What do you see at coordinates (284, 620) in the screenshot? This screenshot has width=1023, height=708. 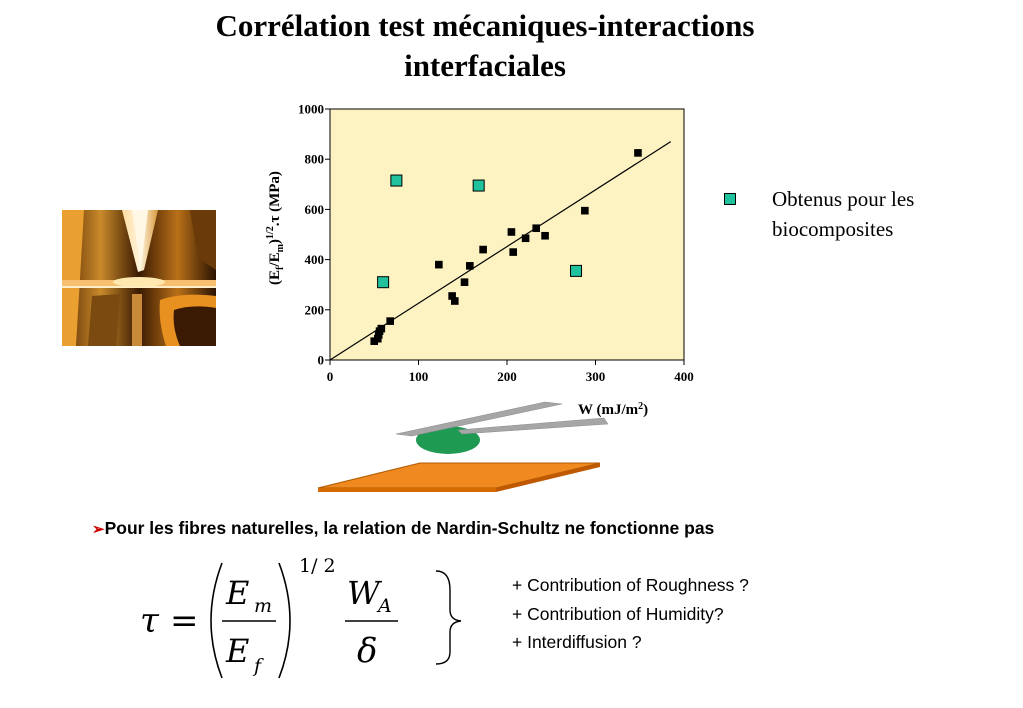 I see `right-paren` at bounding box center [284, 620].